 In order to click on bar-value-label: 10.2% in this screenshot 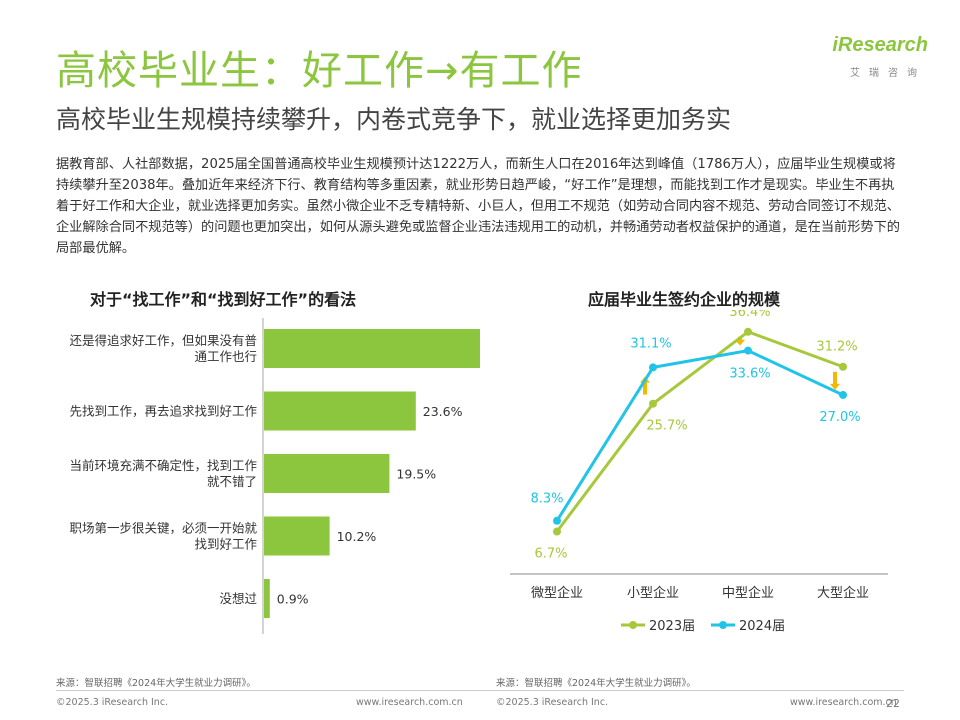, I will do `click(357, 536)`.